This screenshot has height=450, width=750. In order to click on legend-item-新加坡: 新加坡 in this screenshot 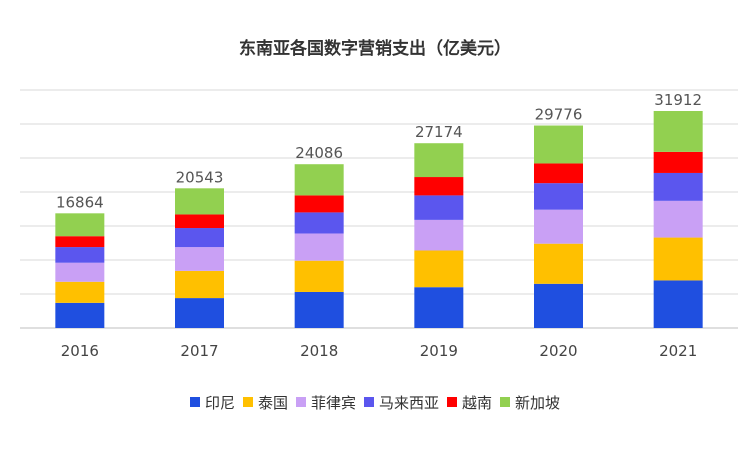, I will do `click(530, 403)`.